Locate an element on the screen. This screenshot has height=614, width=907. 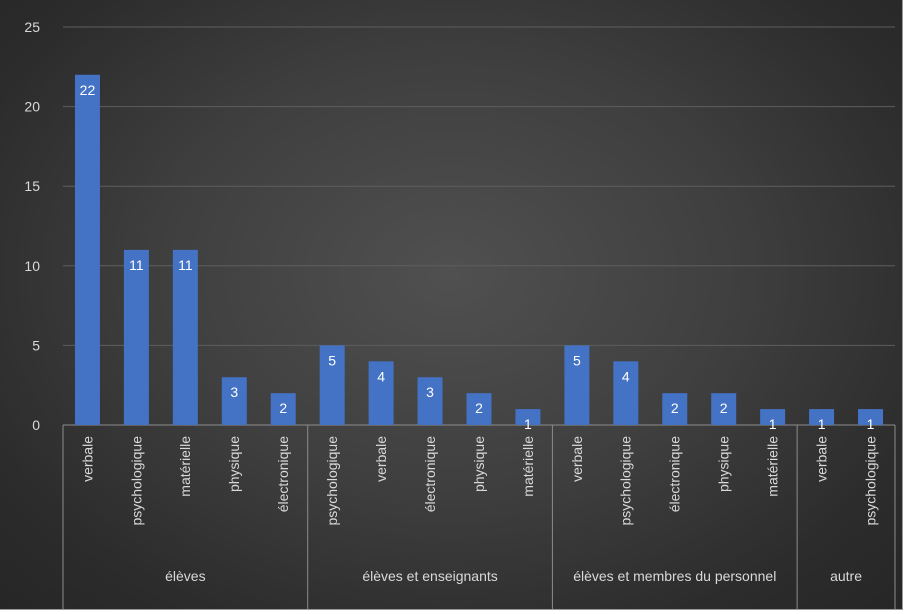
data-label: 22 is located at coordinates (88, 90).